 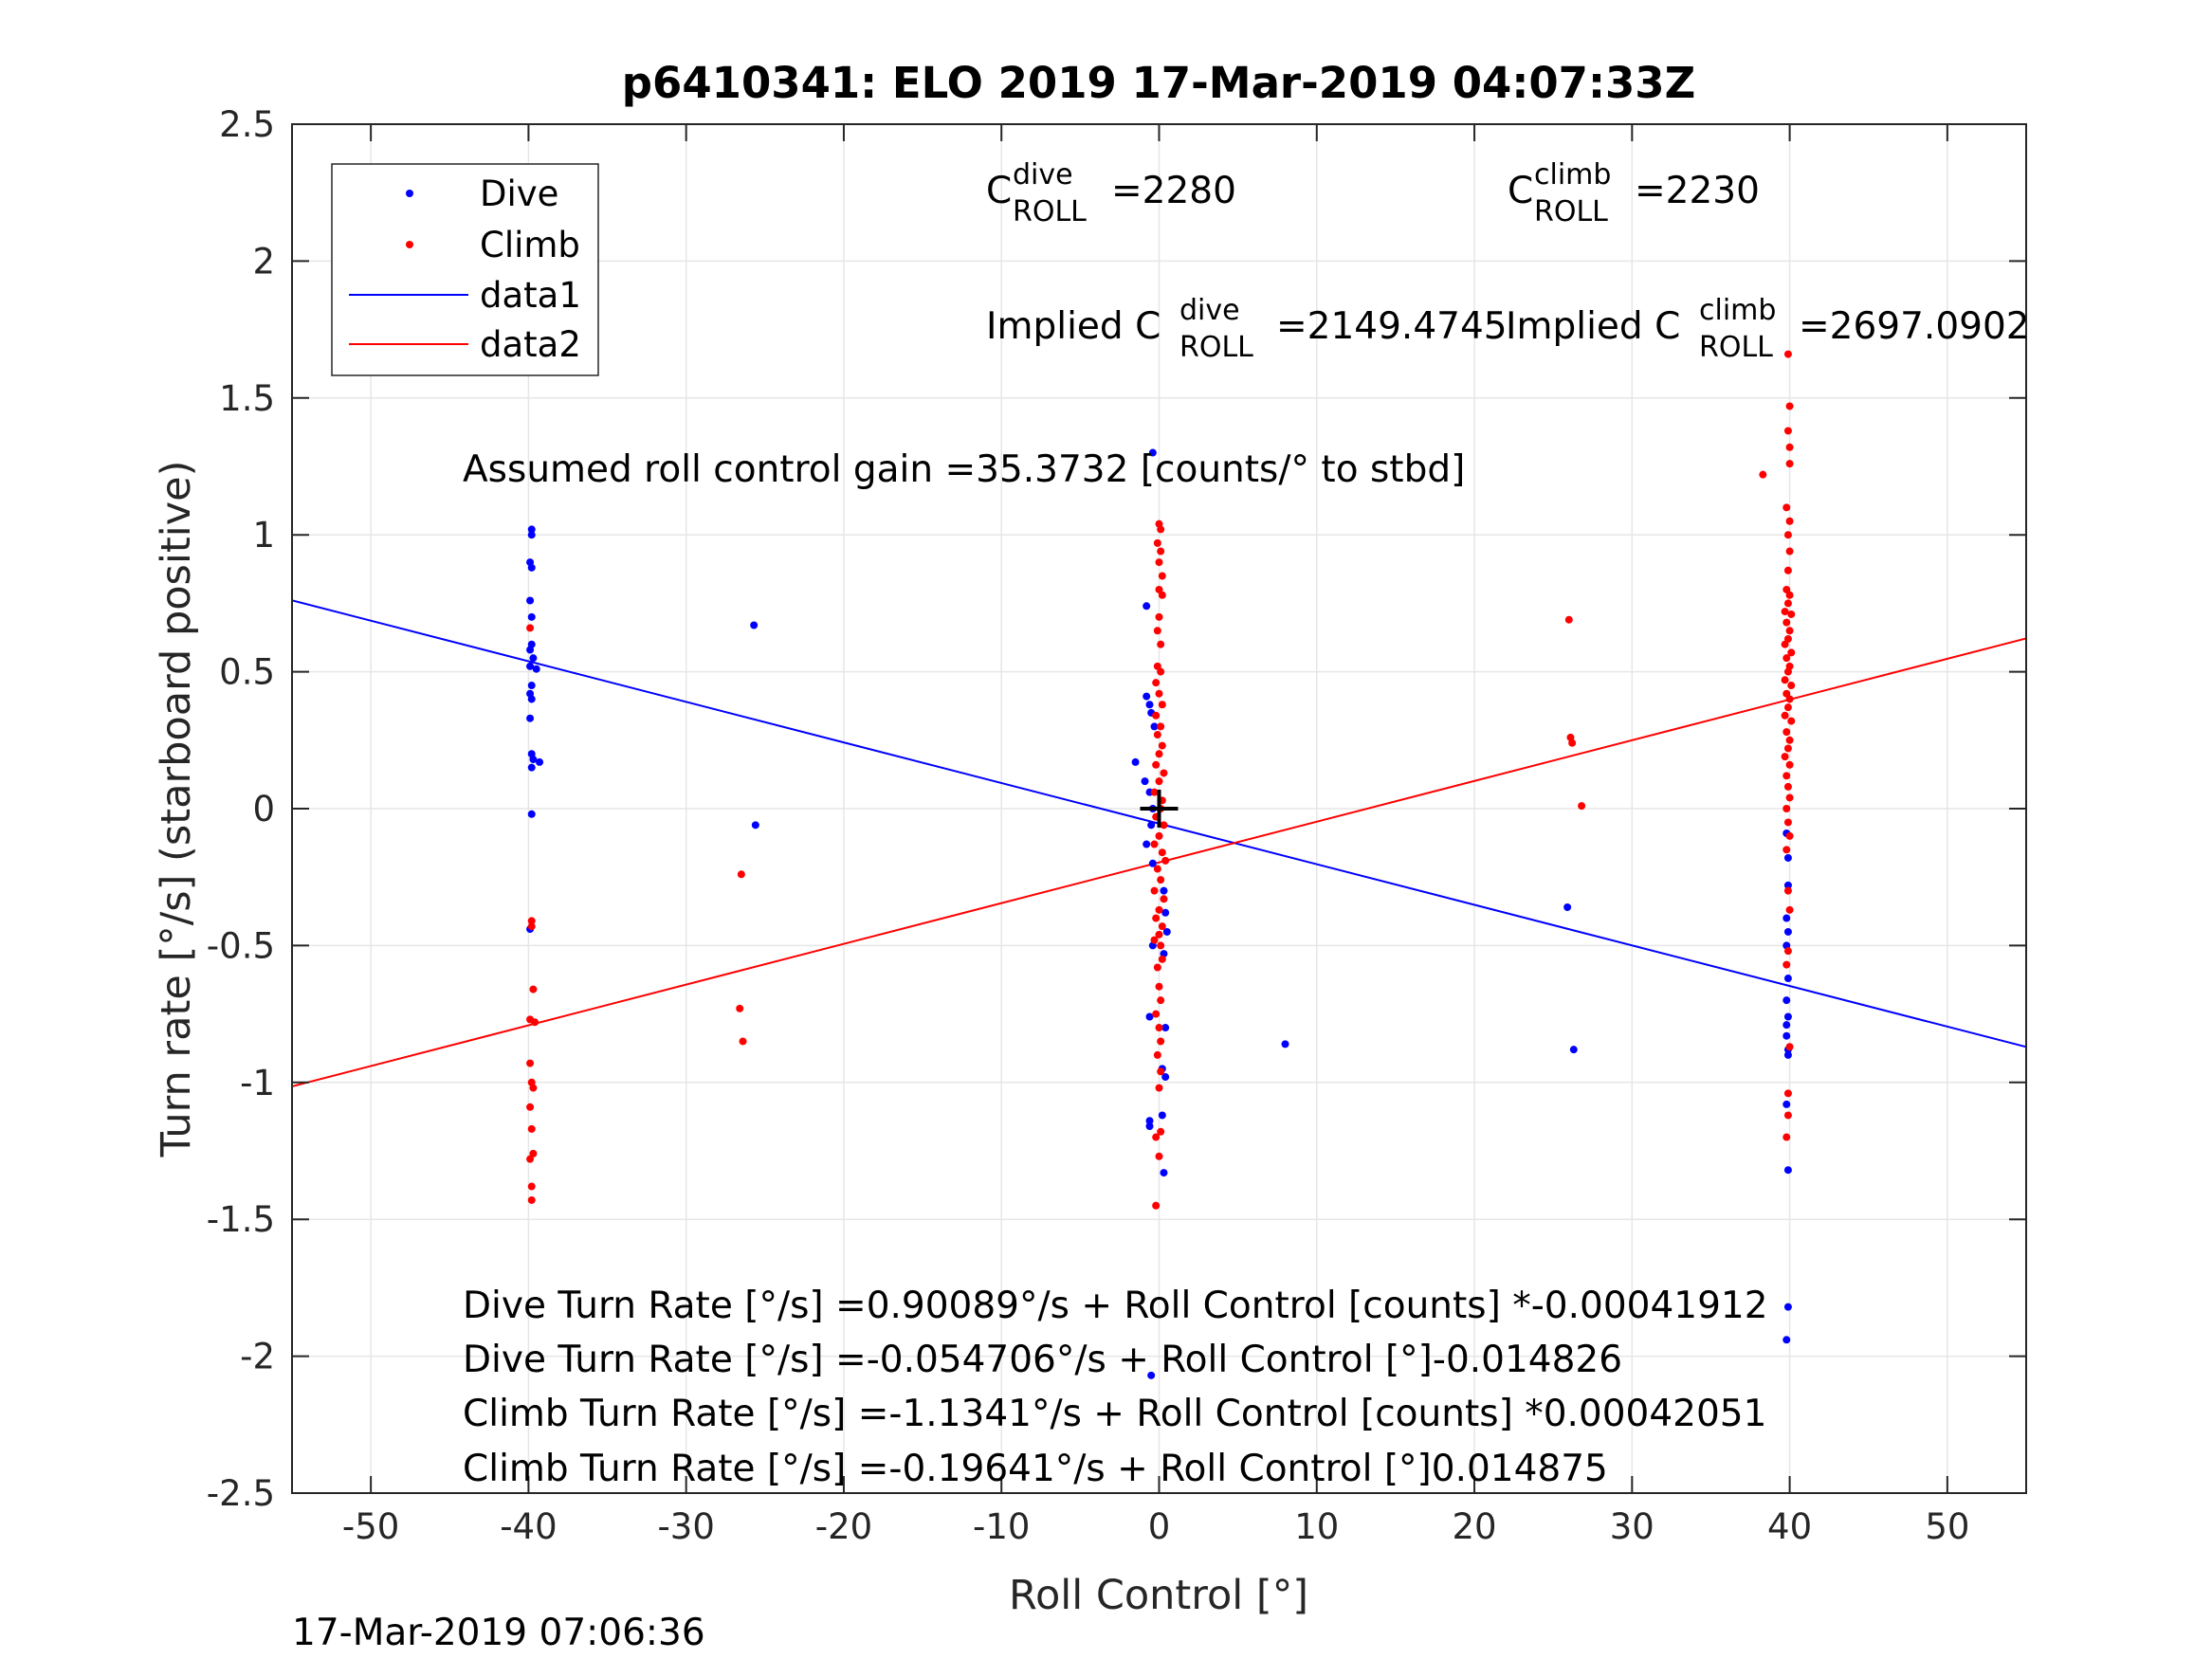 What do you see at coordinates (1159, 809) in the screenshot?
I see `origin-marker` at bounding box center [1159, 809].